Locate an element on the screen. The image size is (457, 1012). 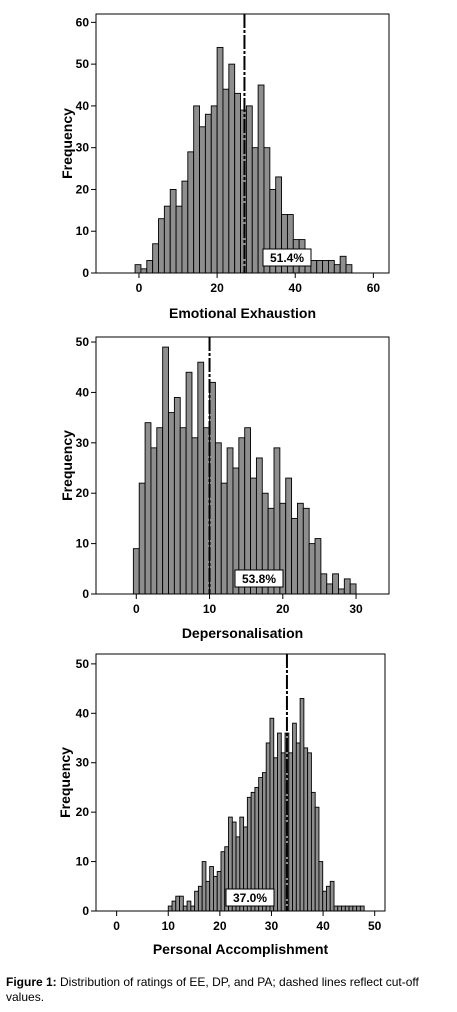
x-tick-label: 0 is located at coordinates (116, 926).